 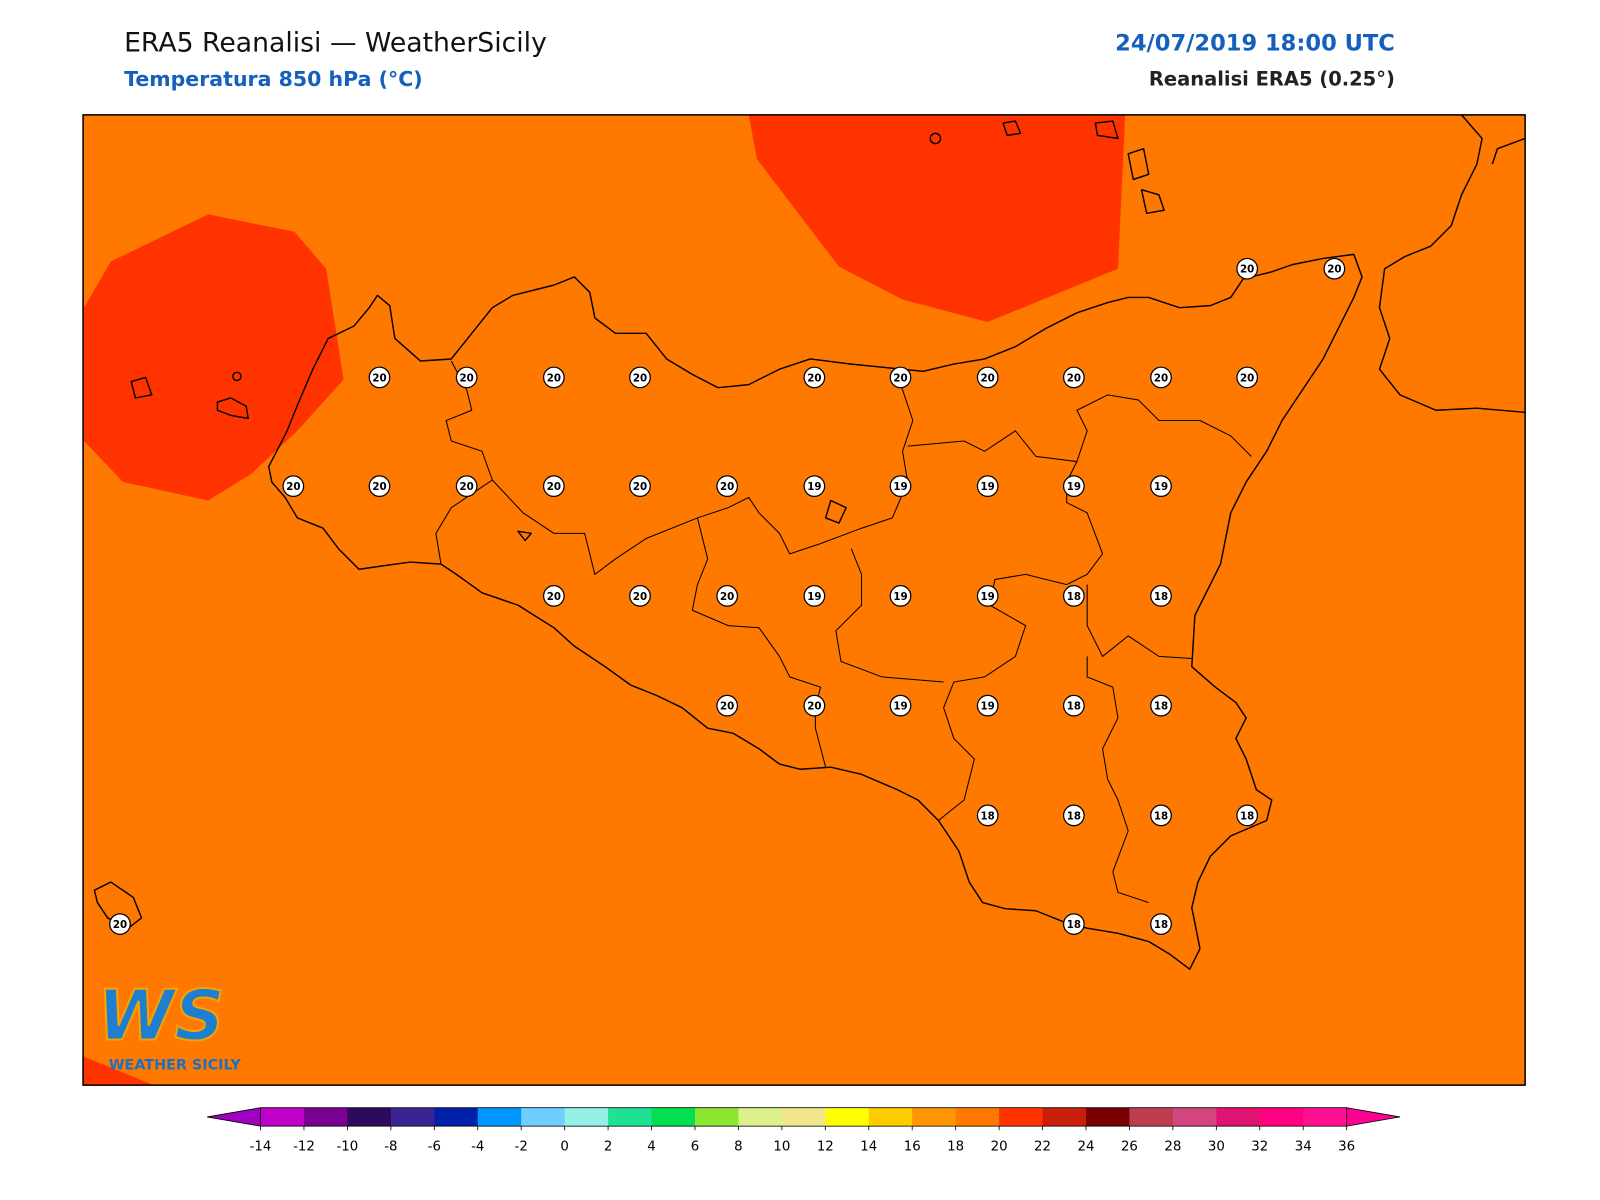 What do you see at coordinates (477, 1147) in the screenshot?
I see `colorbar-tick-label: -4` at bounding box center [477, 1147].